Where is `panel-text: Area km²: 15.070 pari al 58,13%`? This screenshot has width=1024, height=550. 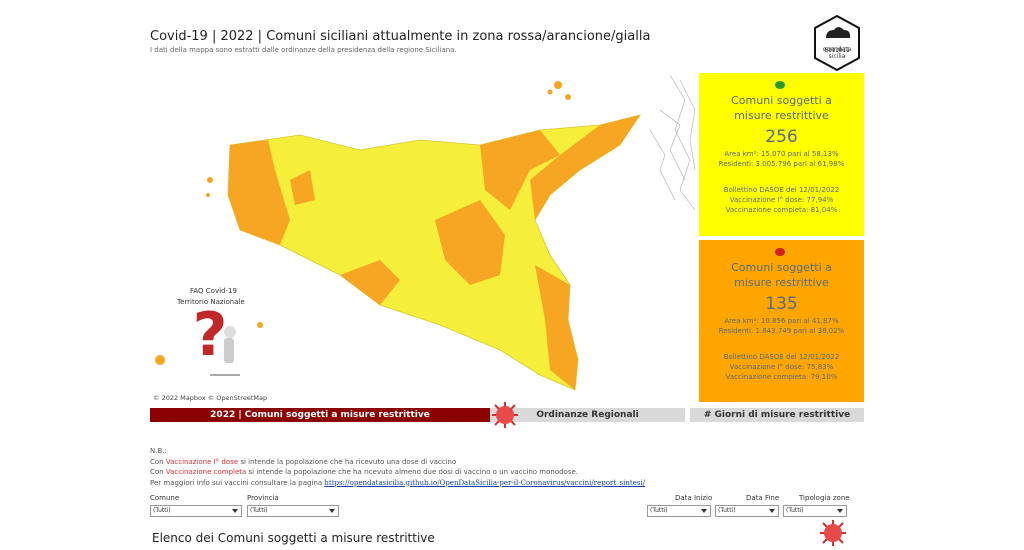 panel-text: Area km²: 15.070 pari al 58,13% is located at coordinates (781, 154).